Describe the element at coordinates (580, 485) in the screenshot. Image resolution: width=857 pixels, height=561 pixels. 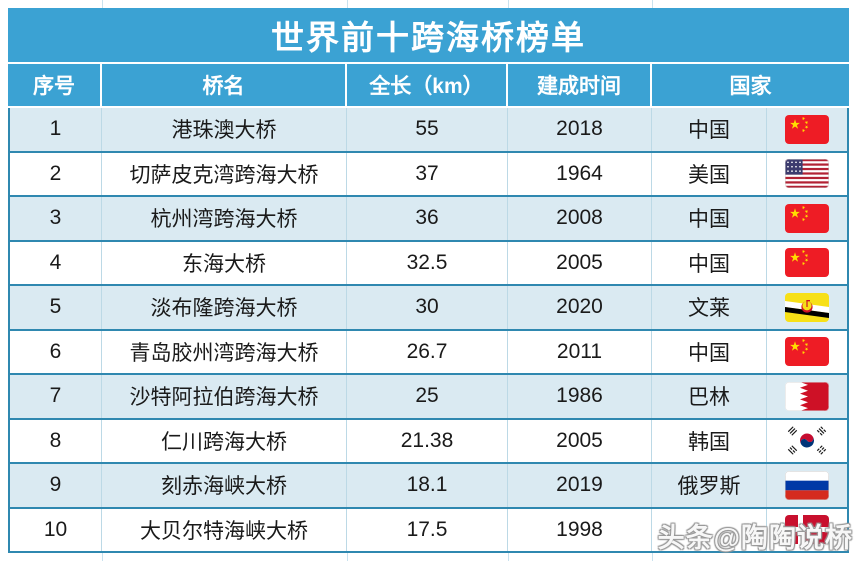
I see `cell-year: 2019` at that location.